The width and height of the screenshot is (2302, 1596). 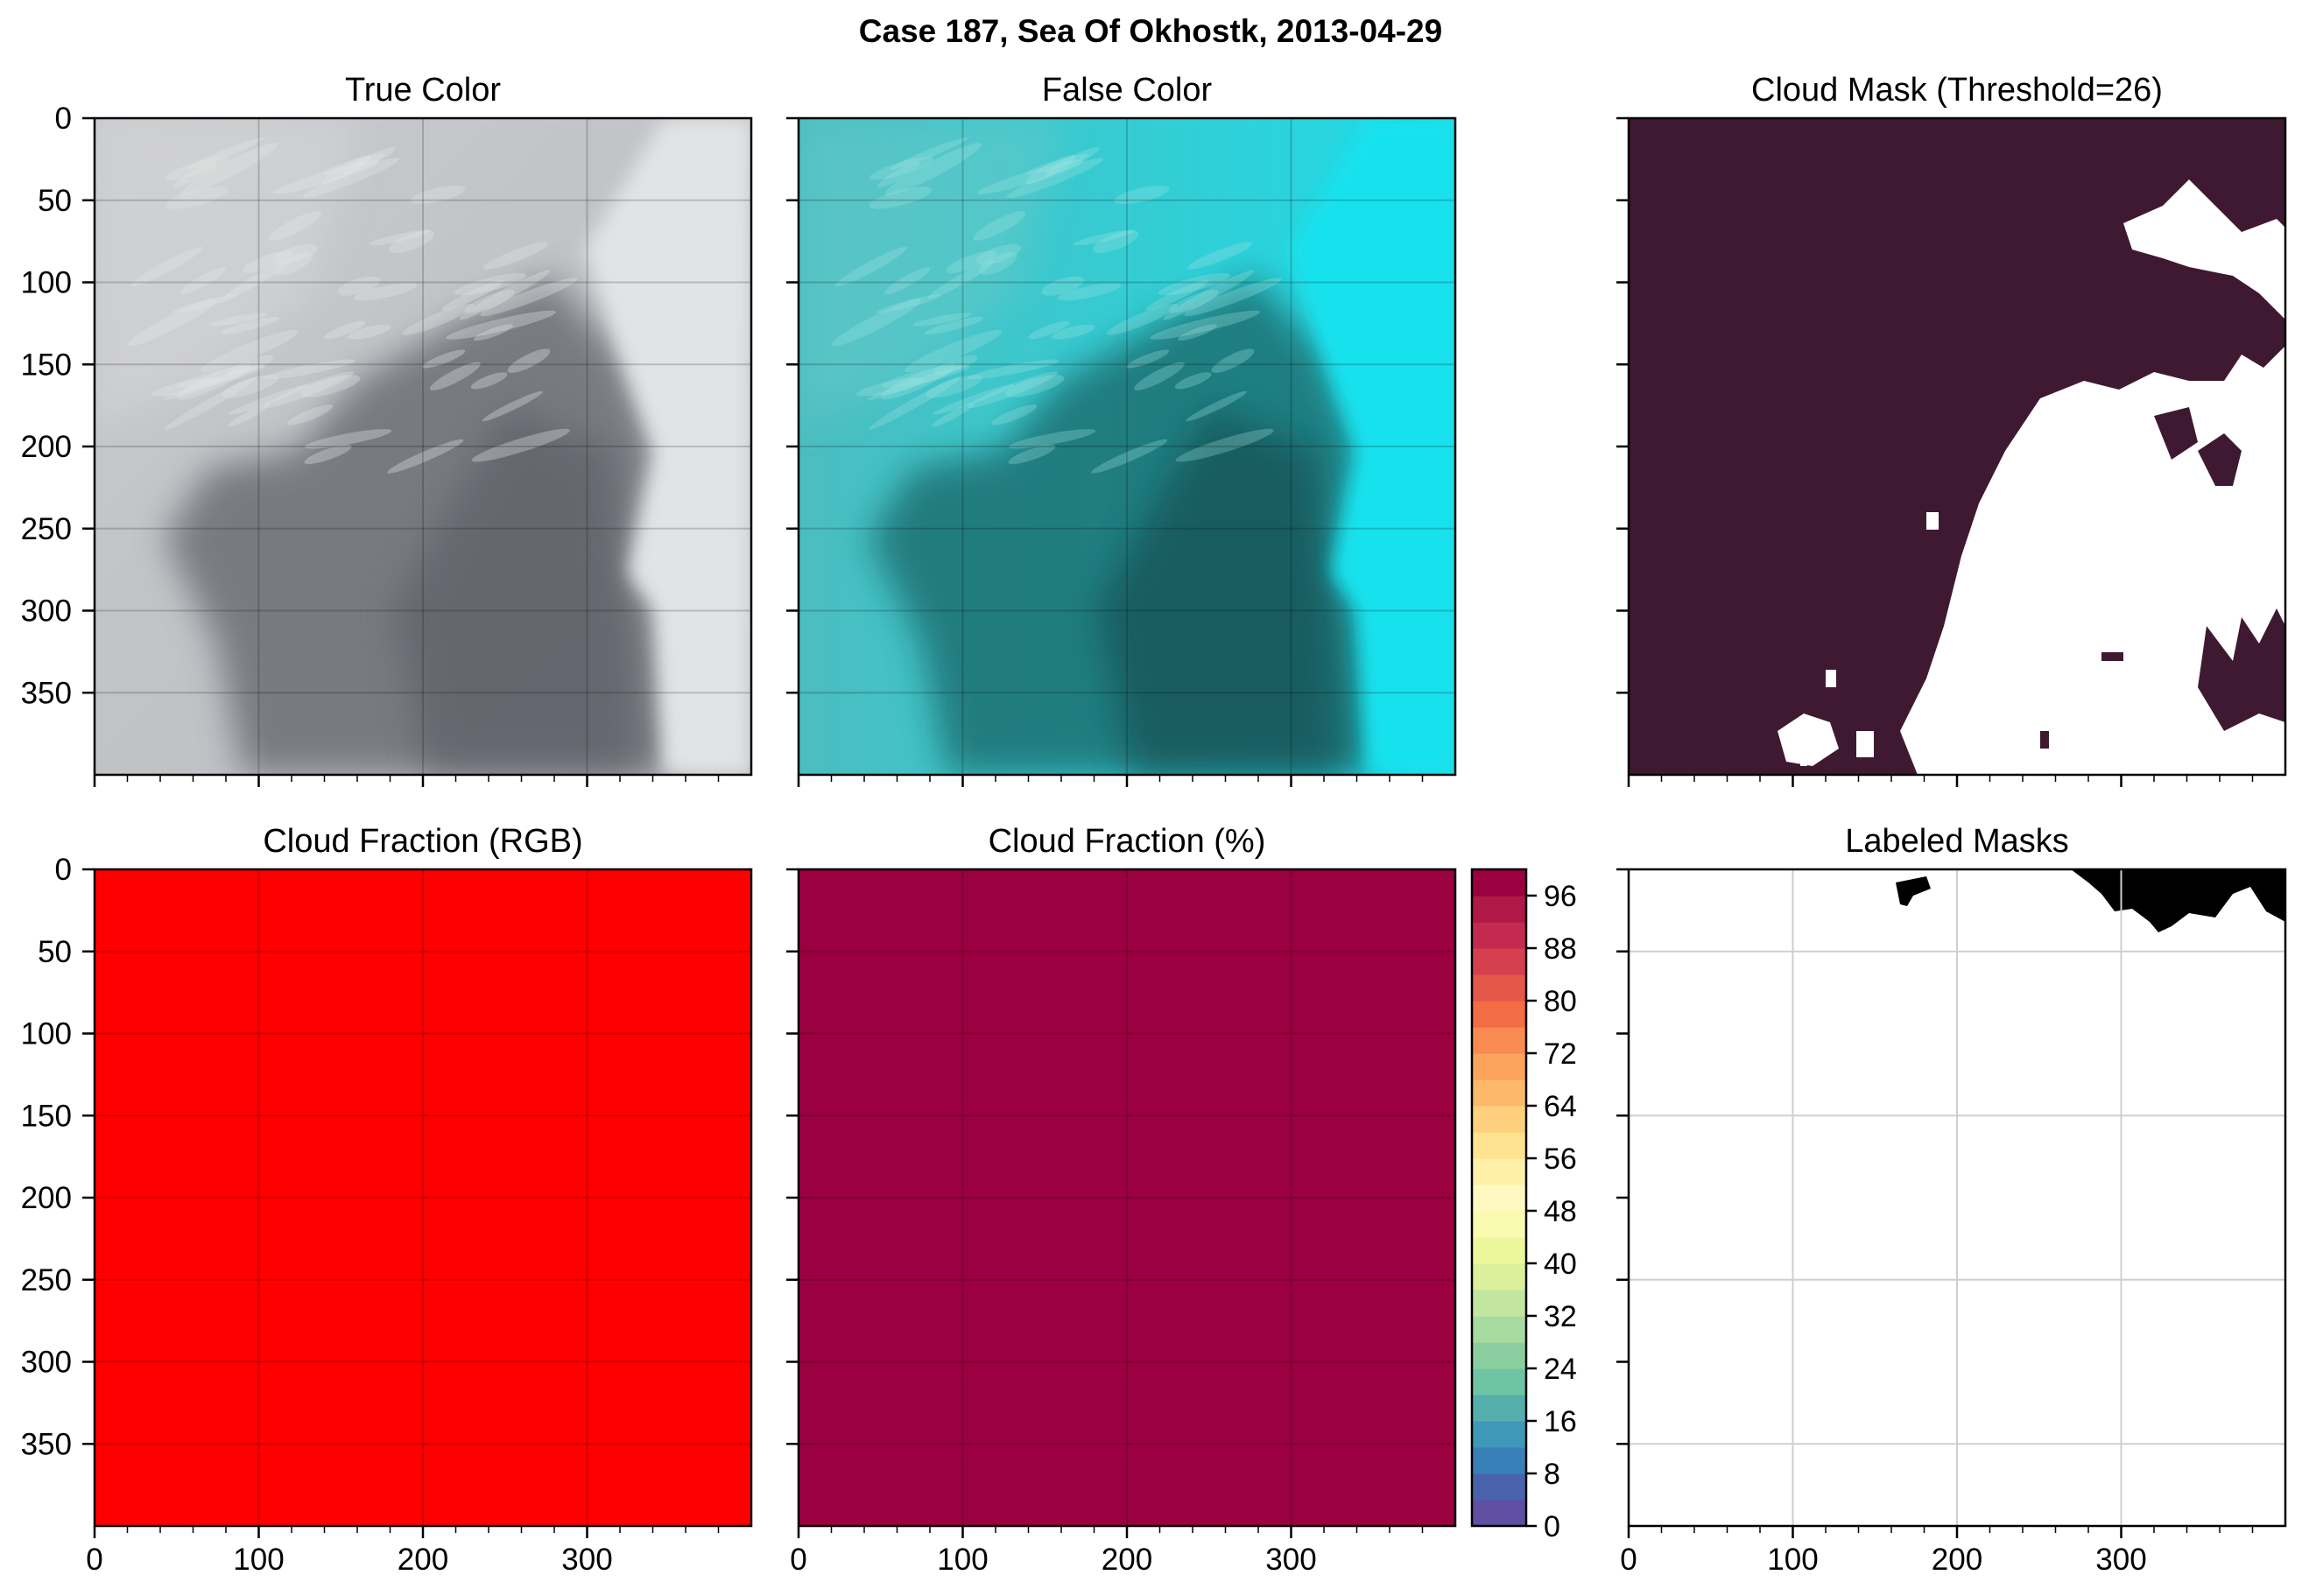 I want to click on colorbar-tick-label: 80, so click(x=1560, y=1001).